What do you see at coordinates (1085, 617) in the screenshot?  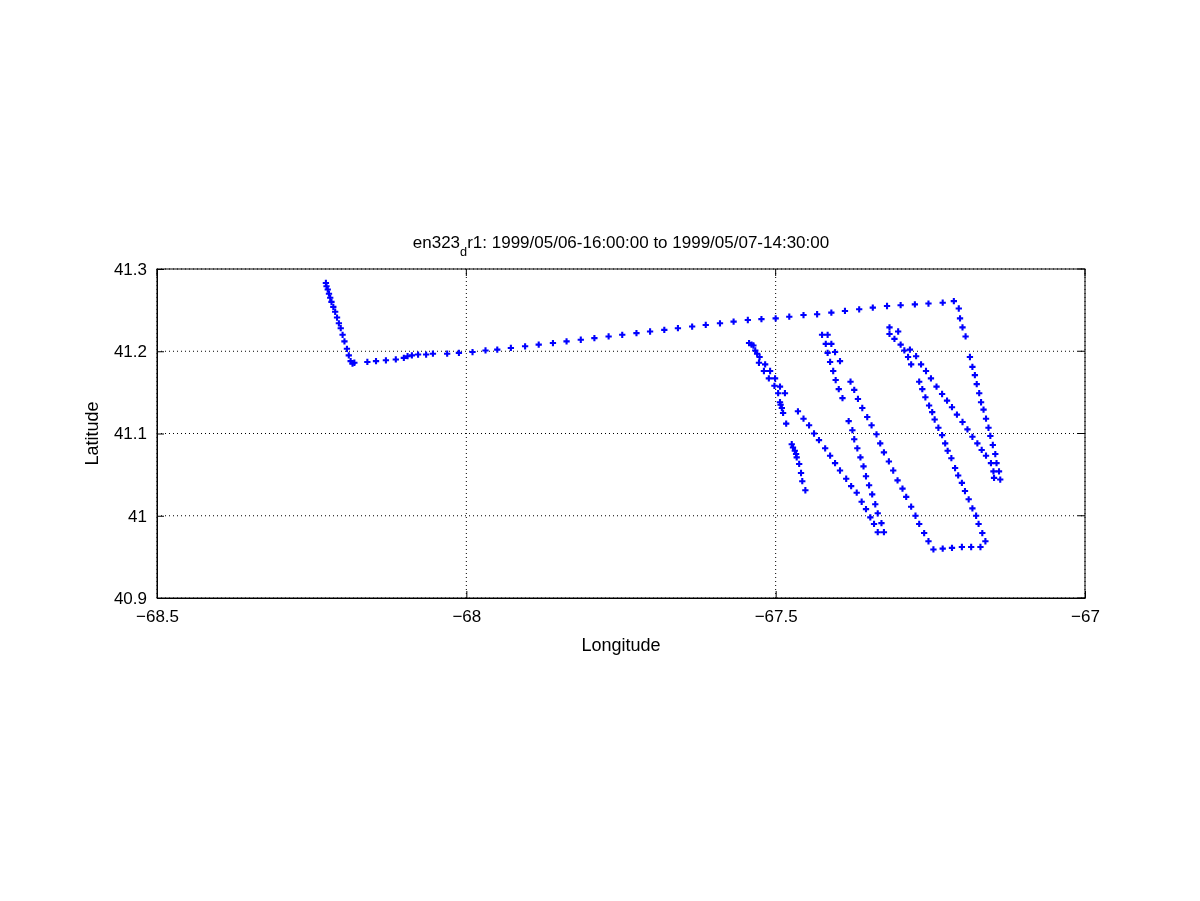 I see `x-tick-label: −67` at bounding box center [1085, 617].